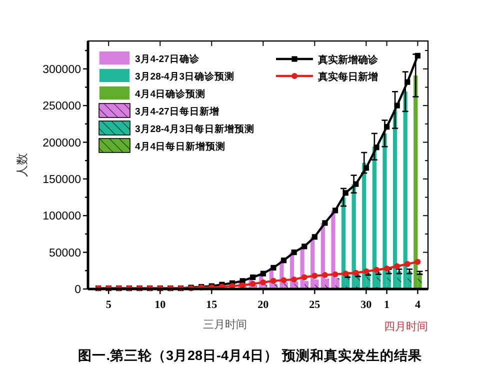 This screenshot has width=500, height=376. Describe the element at coordinates (264, 305) in the screenshot. I see `x-tick-label: 20` at that location.